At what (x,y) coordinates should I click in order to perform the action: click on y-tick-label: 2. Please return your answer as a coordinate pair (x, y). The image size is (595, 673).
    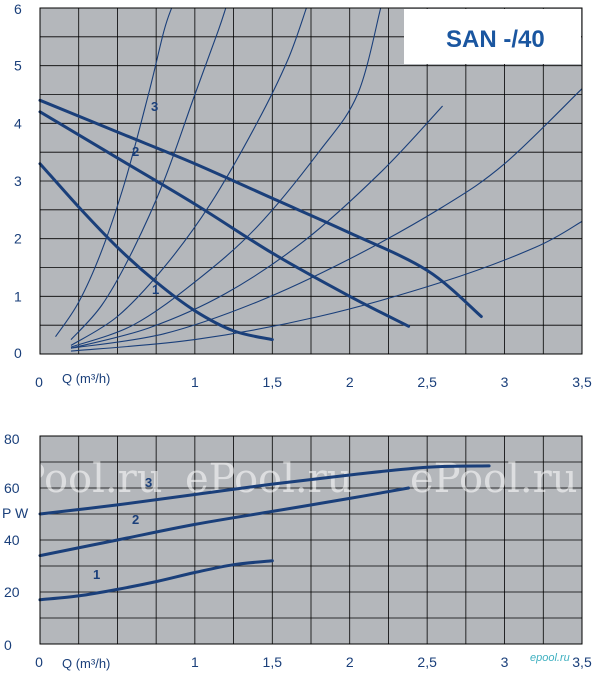
    Looking at the image, I should click on (18, 239).